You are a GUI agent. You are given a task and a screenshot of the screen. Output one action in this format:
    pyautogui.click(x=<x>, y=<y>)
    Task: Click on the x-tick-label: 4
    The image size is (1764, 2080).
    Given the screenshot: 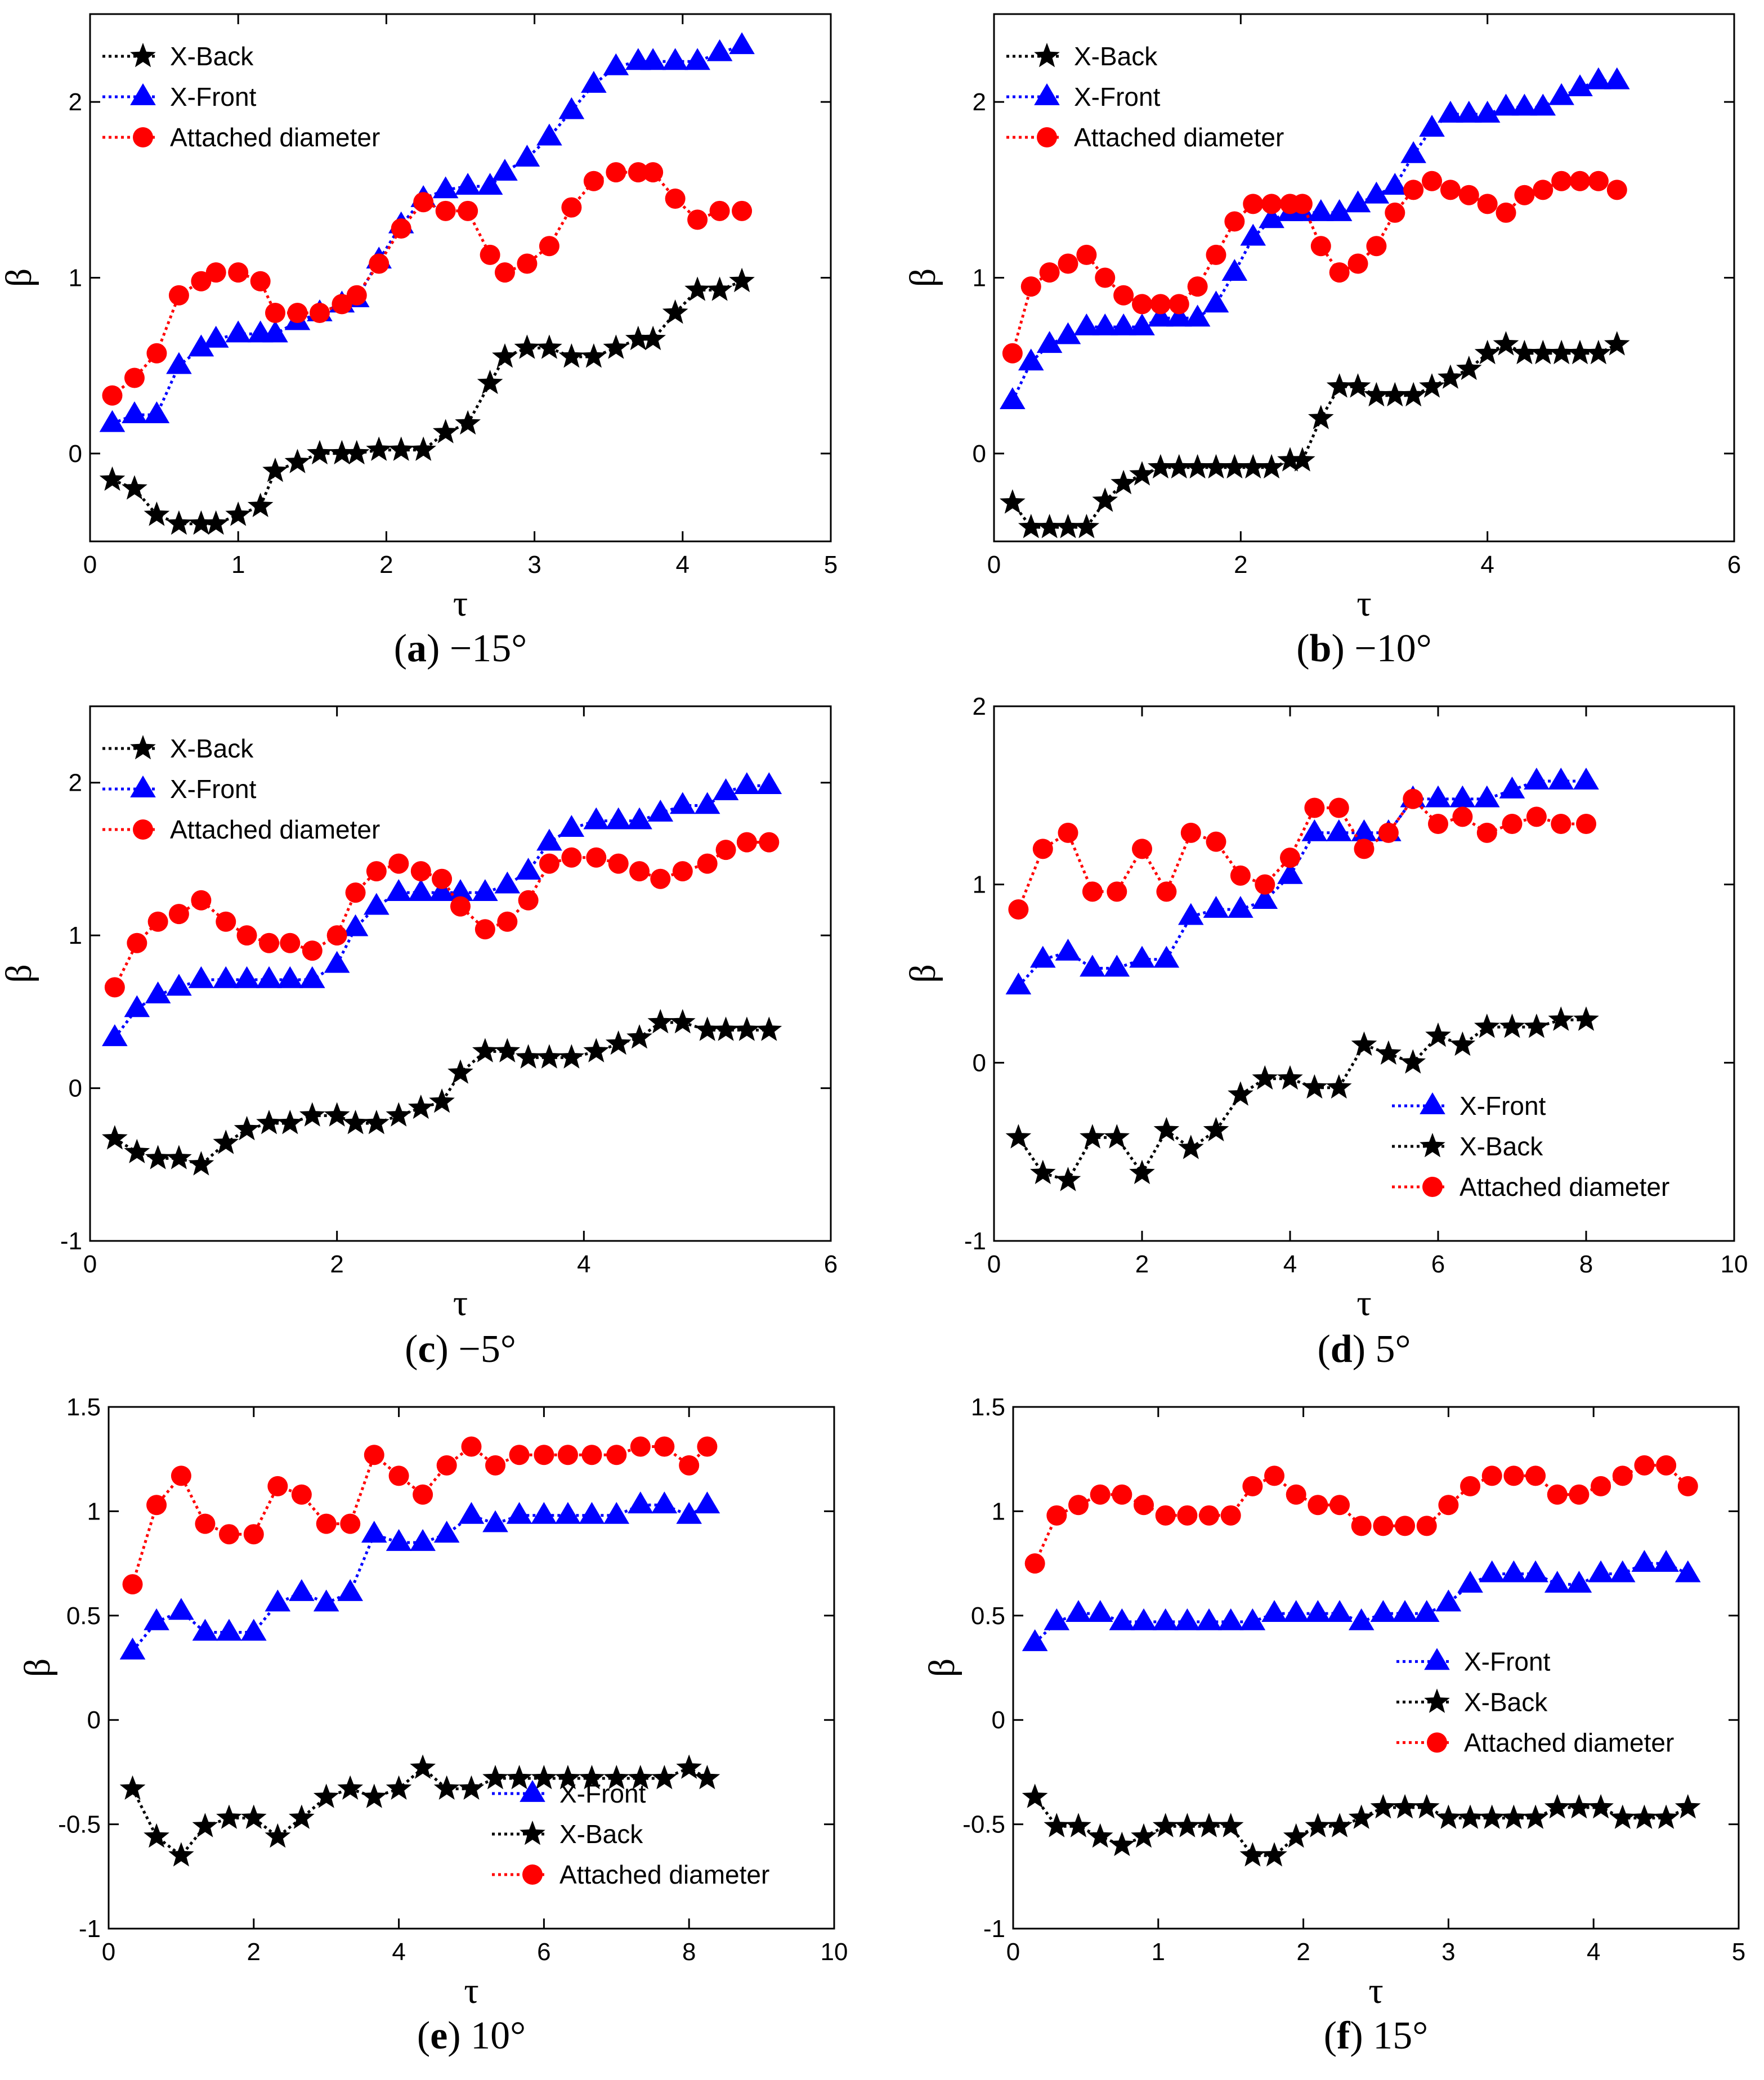 What is the action you would take?
    pyautogui.click(x=583, y=1264)
    